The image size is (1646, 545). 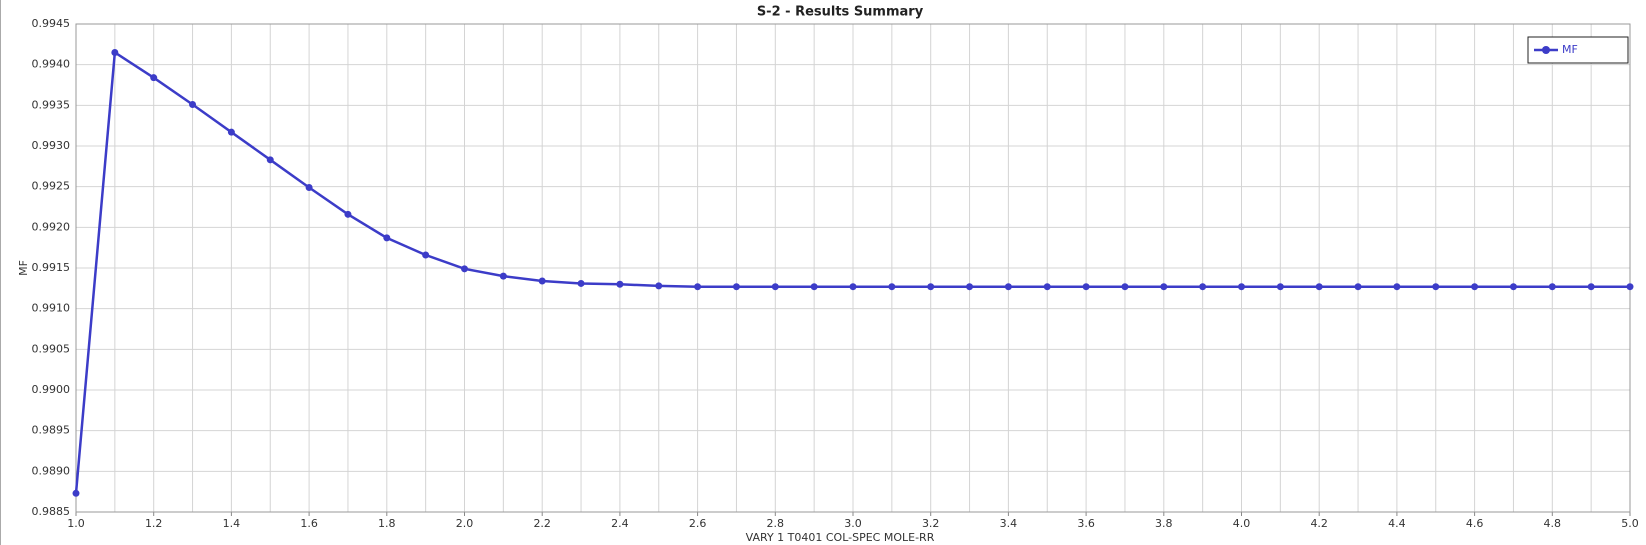 What do you see at coordinates (776, 523) in the screenshot?
I see `x-tick-label: 2.8` at bounding box center [776, 523].